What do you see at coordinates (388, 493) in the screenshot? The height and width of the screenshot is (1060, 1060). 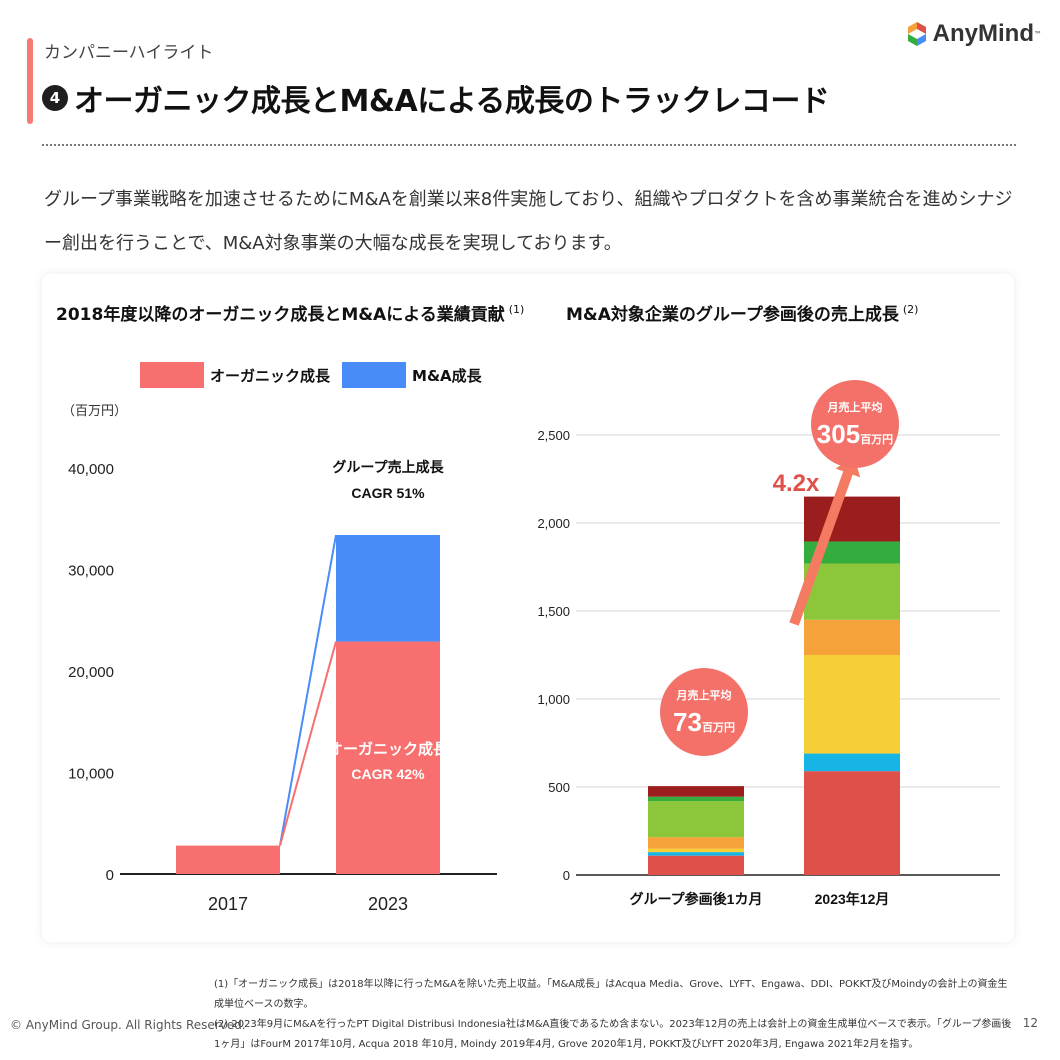 I see `group-cagr-label: CAGR 51%` at bounding box center [388, 493].